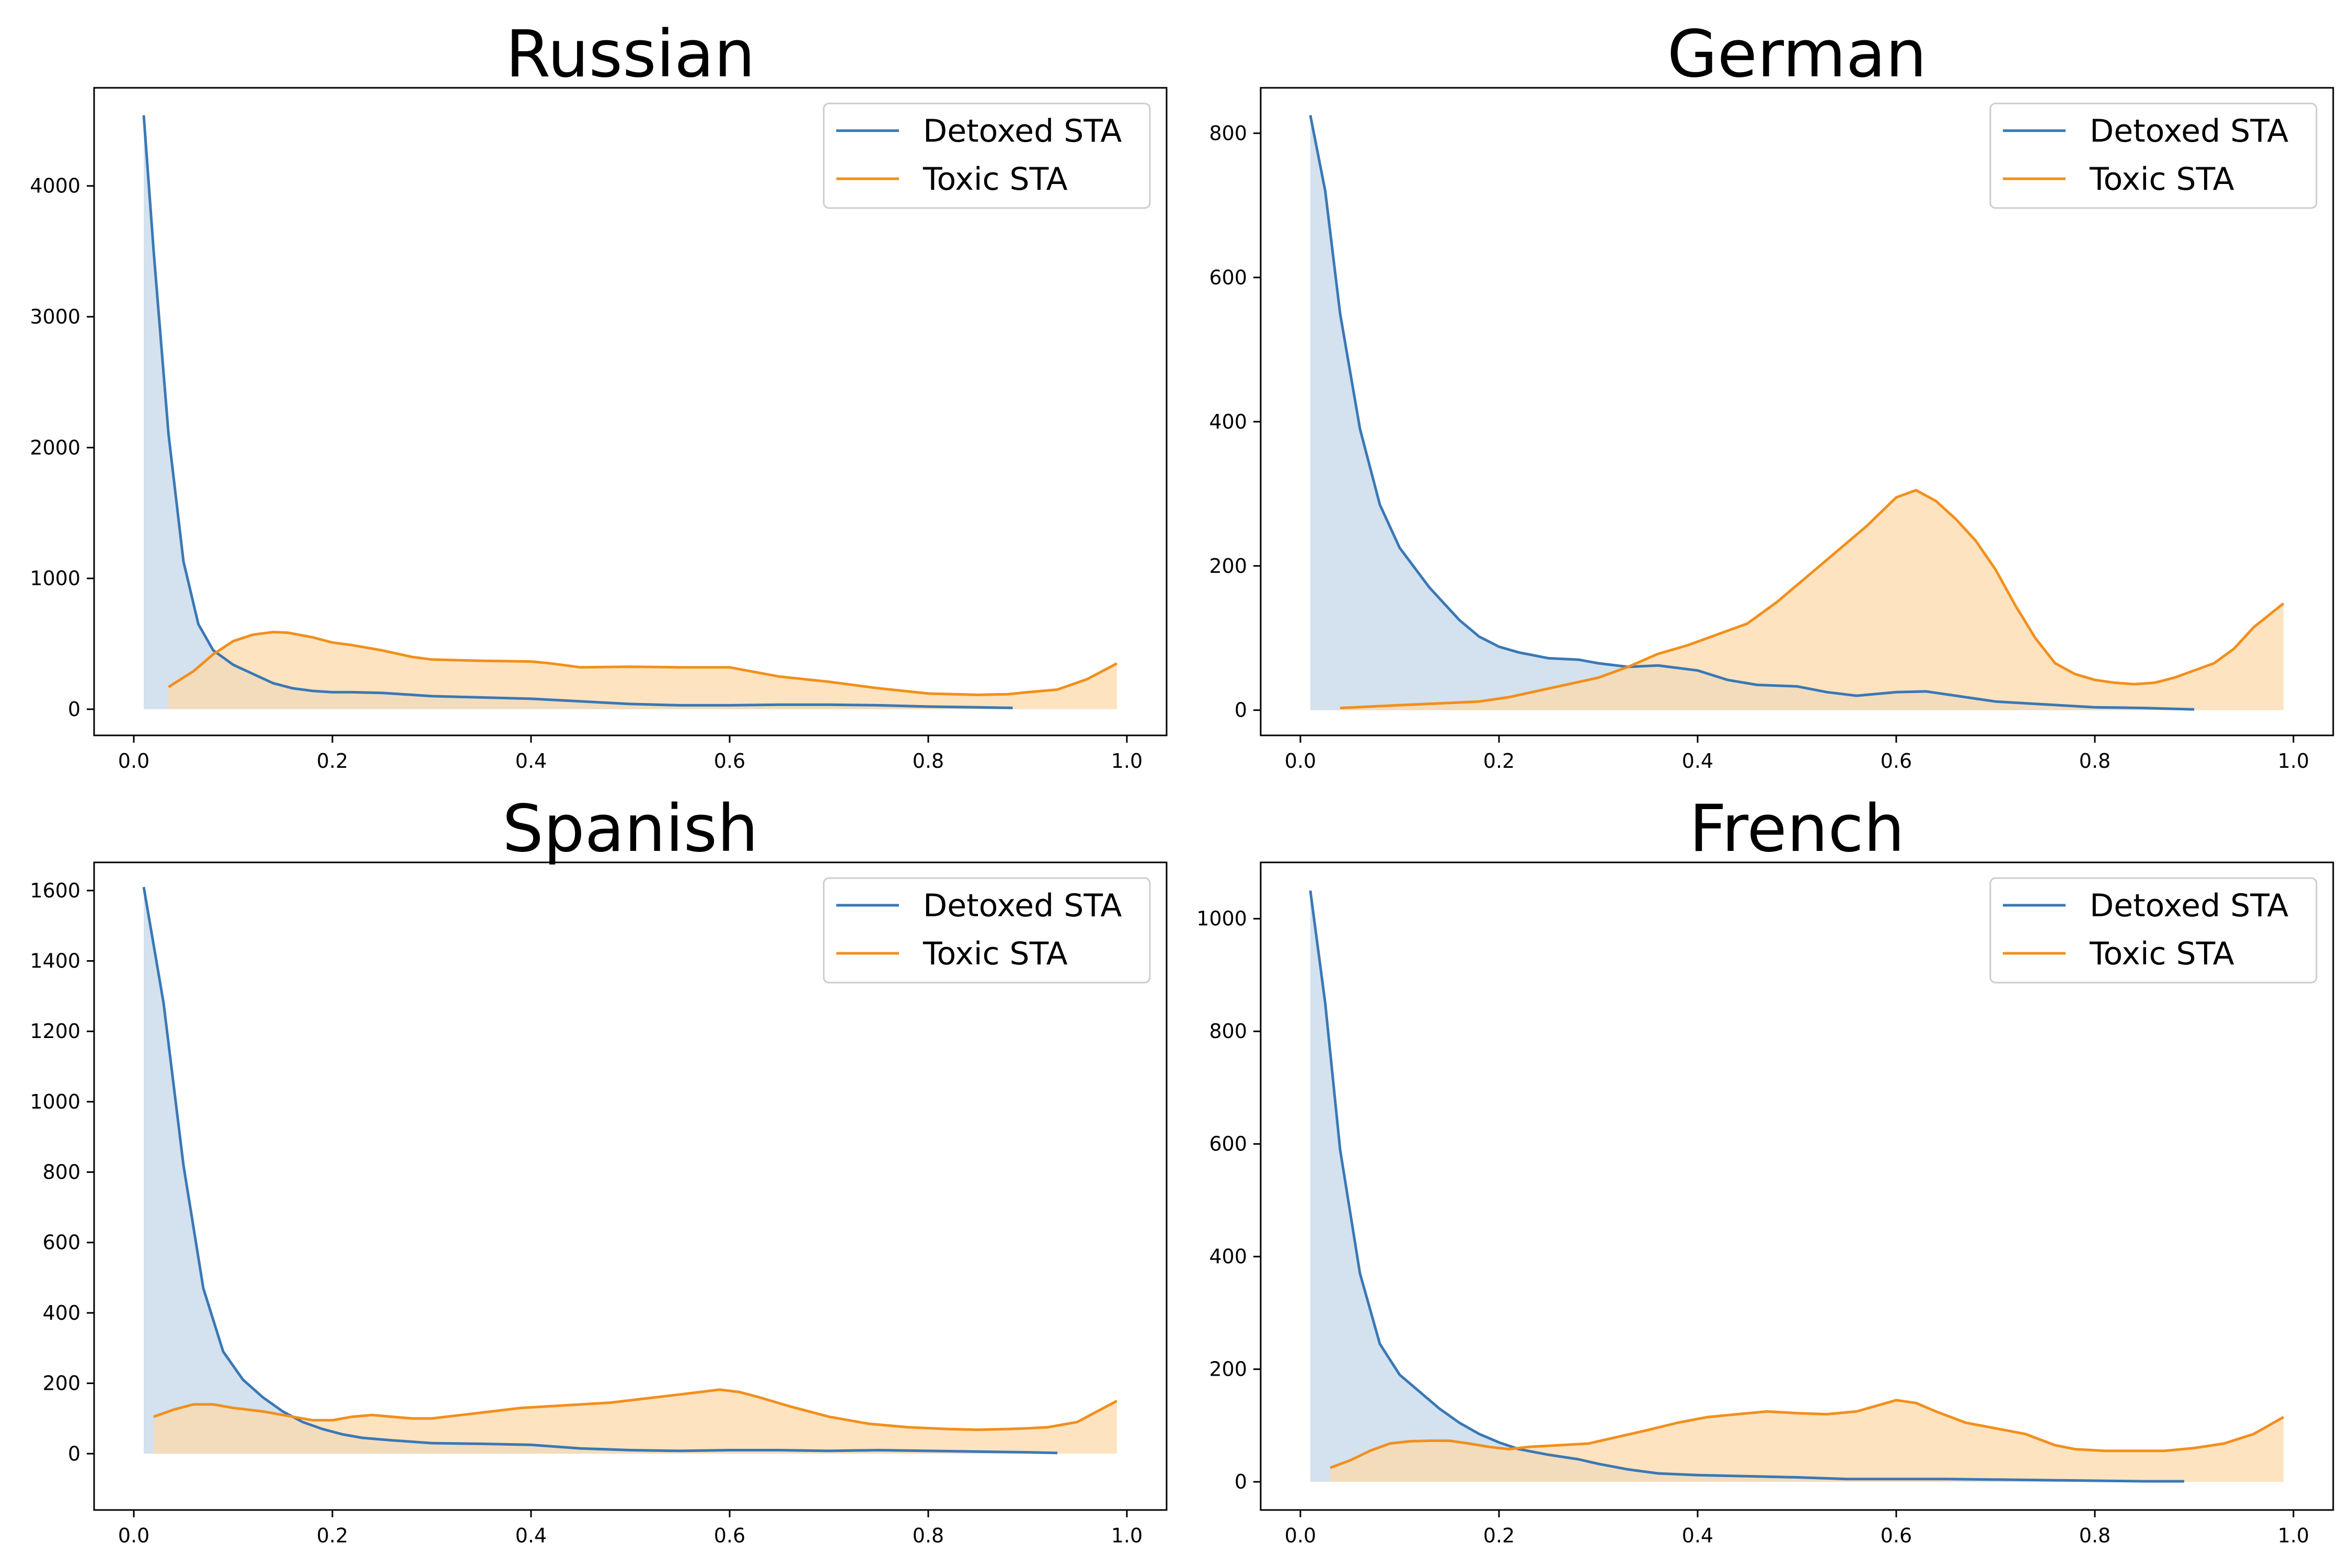 The width and height of the screenshot is (2352, 1568). Describe the element at coordinates (1797, 54) in the screenshot. I see `chart-title: German` at that location.